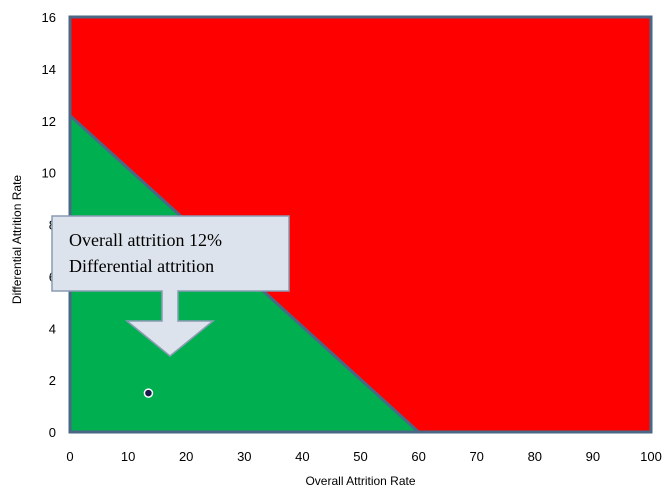  I want to click on x-tick-label: 60, so click(418, 456).